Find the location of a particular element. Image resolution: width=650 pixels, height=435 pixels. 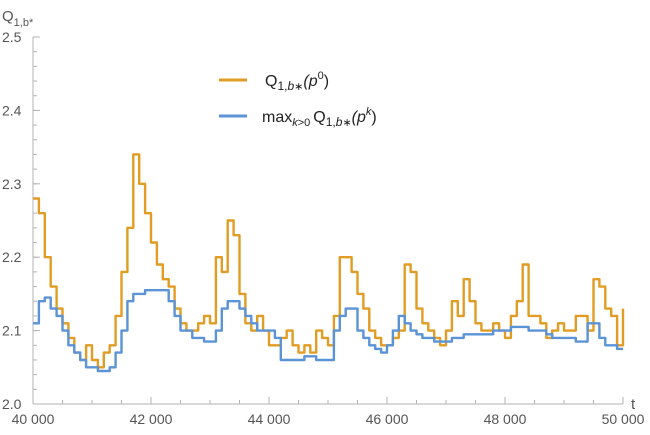

x-tick-label: 42 000 is located at coordinates (151, 419).